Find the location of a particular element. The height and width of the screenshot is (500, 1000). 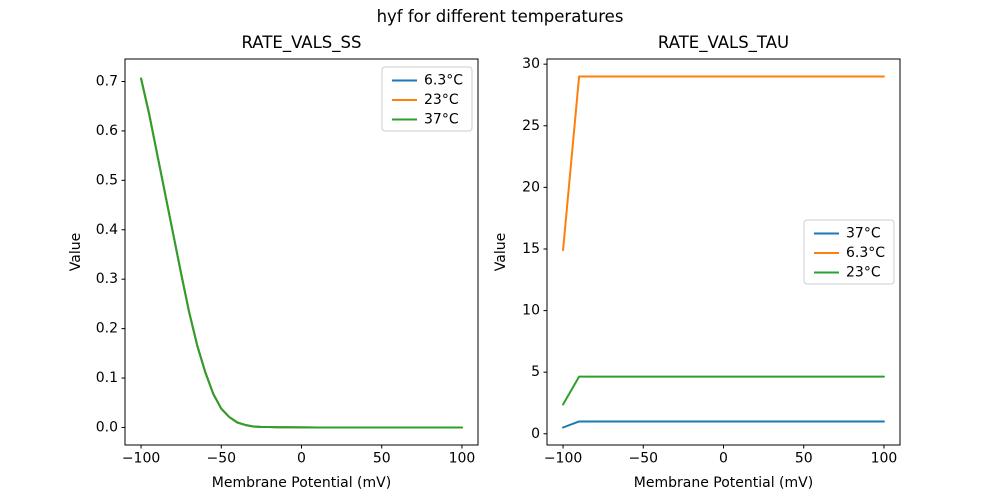

subplot-title: RATE_VALS_TAU is located at coordinates (723, 43).